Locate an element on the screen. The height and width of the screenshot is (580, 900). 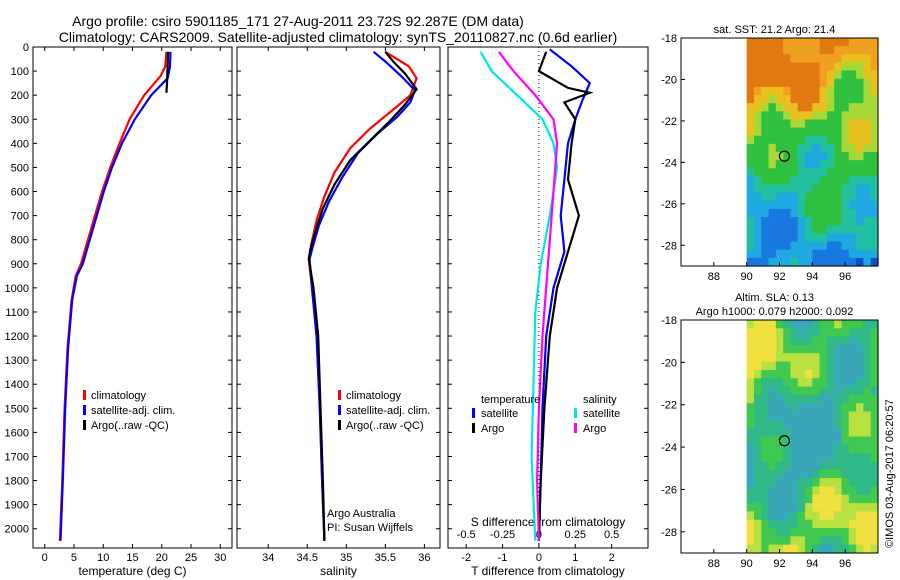
depth-tick-label: 1600 is located at coordinates (17, 433).